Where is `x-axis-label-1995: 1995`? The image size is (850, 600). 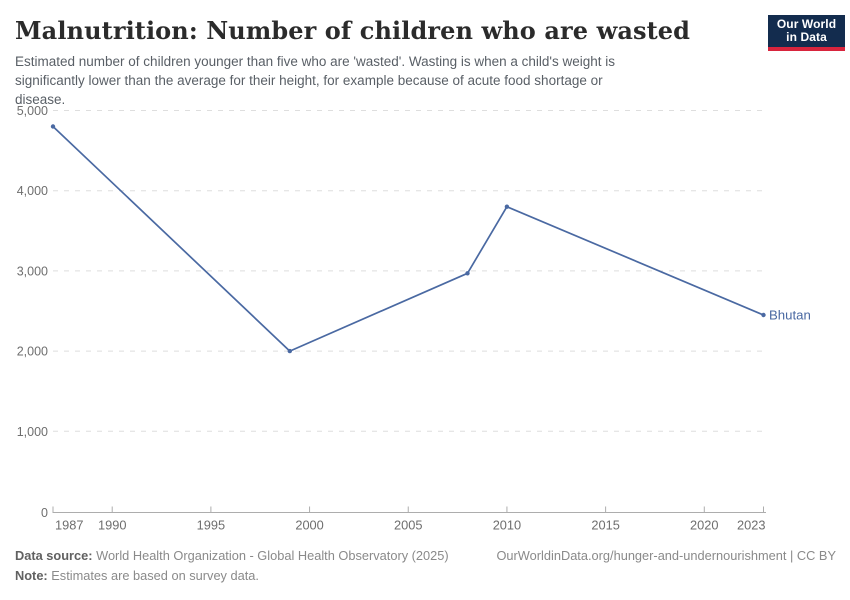
x-axis-label-1995: 1995 is located at coordinates (211, 525).